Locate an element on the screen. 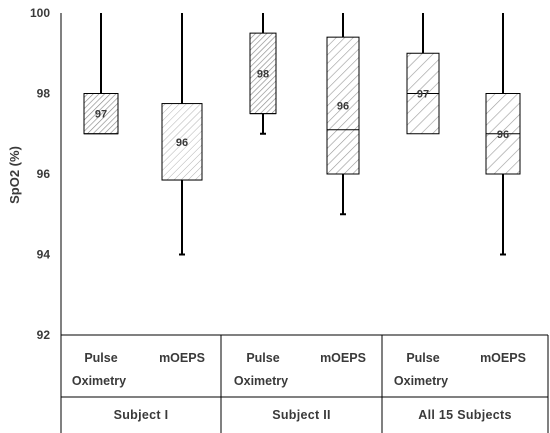  box: 98 is located at coordinates (263, 74).